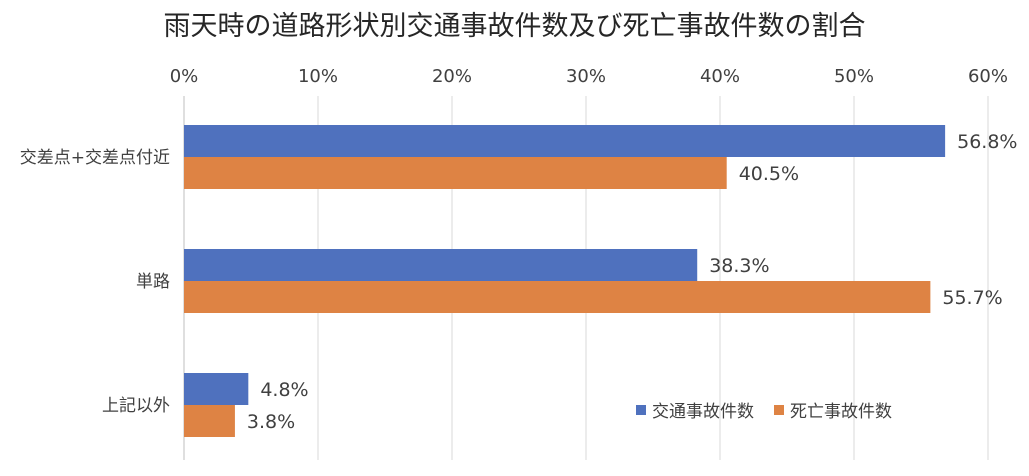 This screenshot has height=476, width=1029. I want to click on legend-label-series-1: 交通事故件数, so click(703, 412).